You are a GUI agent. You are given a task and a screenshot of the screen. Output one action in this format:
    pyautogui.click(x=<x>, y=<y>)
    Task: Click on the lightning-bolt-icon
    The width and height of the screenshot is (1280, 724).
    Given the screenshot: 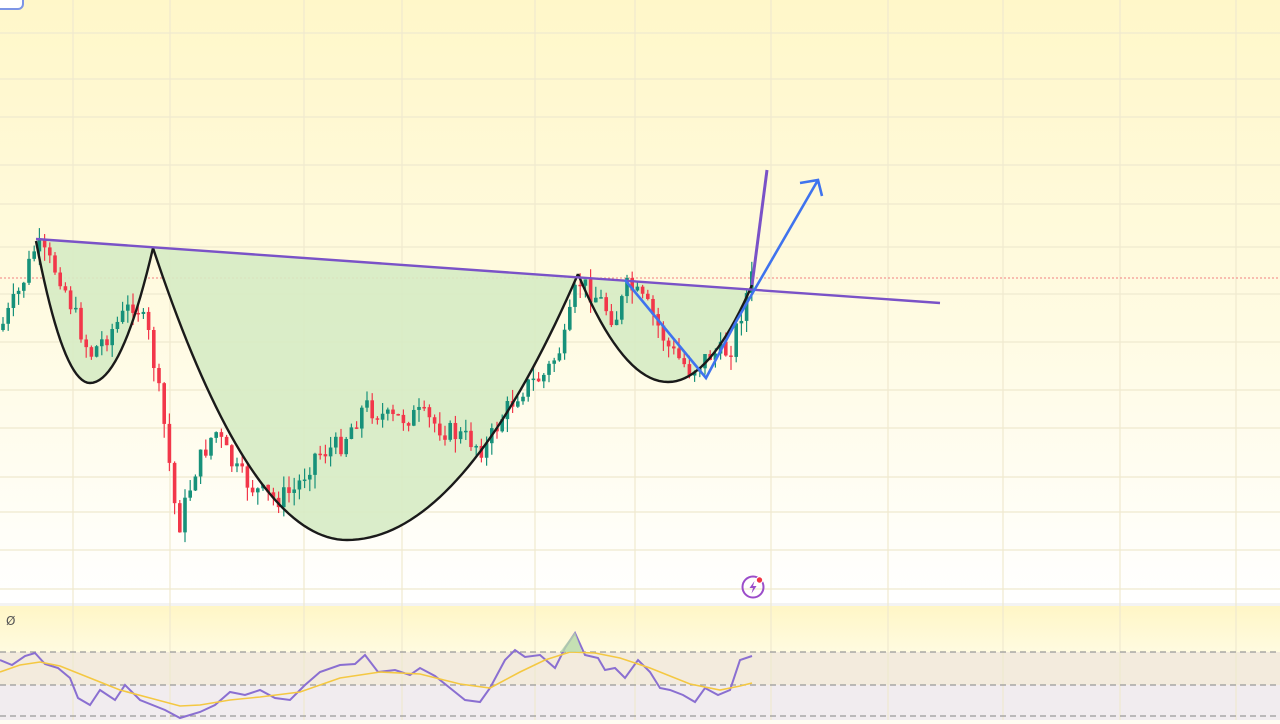 What is the action you would take?
    pyautogui.click(x=753, y=587)
    